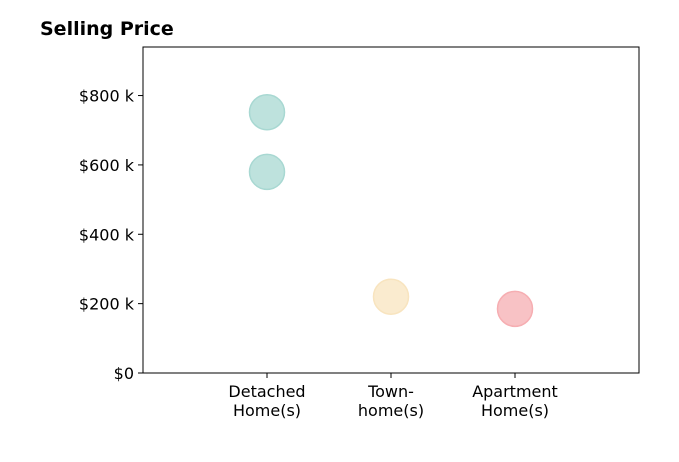 The width and height of the screenshot is (679, 462). What do you see at coordinates (391, 401) in the screenshot?
I see `x-tick-label-1: Town-home(s)` at bounding box center [391, 401].